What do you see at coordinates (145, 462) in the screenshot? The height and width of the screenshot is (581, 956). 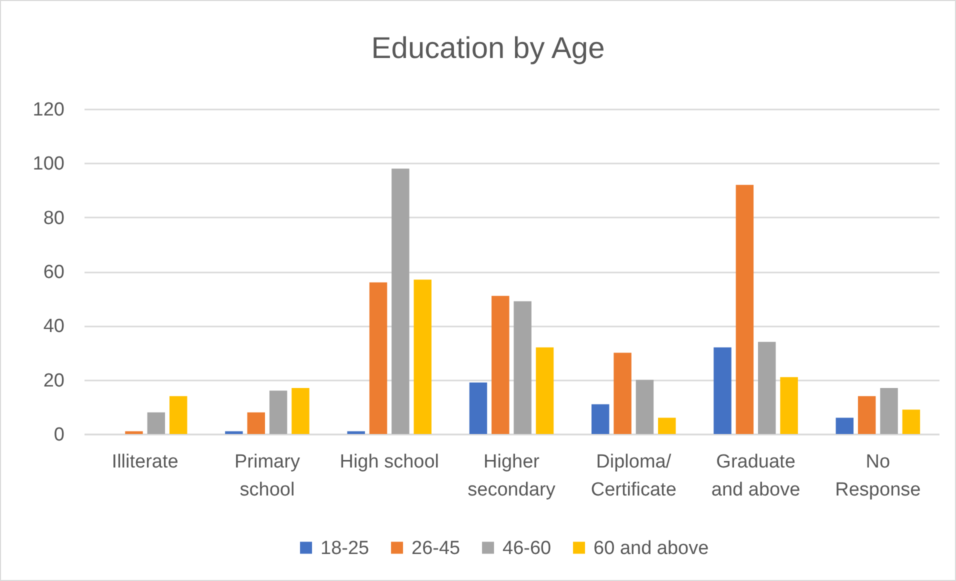 I see `x-tick-label: Illiterate` at bounding box center [145, 462].